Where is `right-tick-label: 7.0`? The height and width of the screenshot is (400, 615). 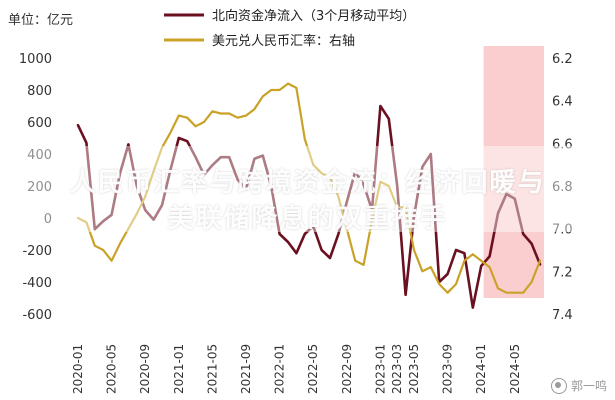 right-tick-label: 7.0 is located at coordinates (562, 230).